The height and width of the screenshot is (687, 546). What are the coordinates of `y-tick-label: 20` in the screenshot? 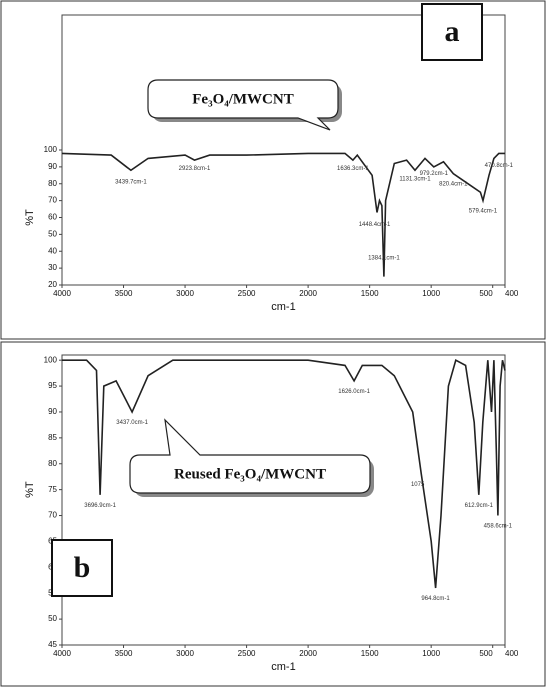 It's located at (52, 284).